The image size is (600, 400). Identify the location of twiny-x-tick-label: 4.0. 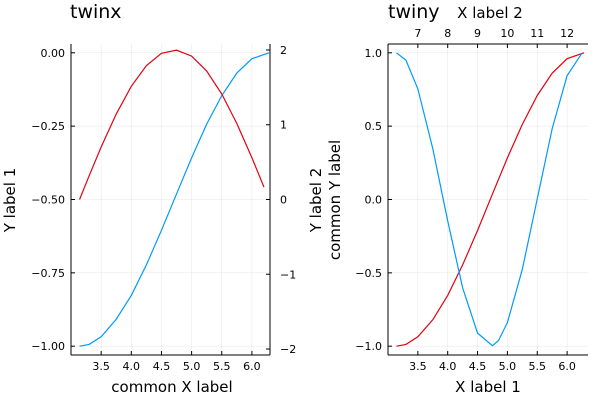
(448, 366).